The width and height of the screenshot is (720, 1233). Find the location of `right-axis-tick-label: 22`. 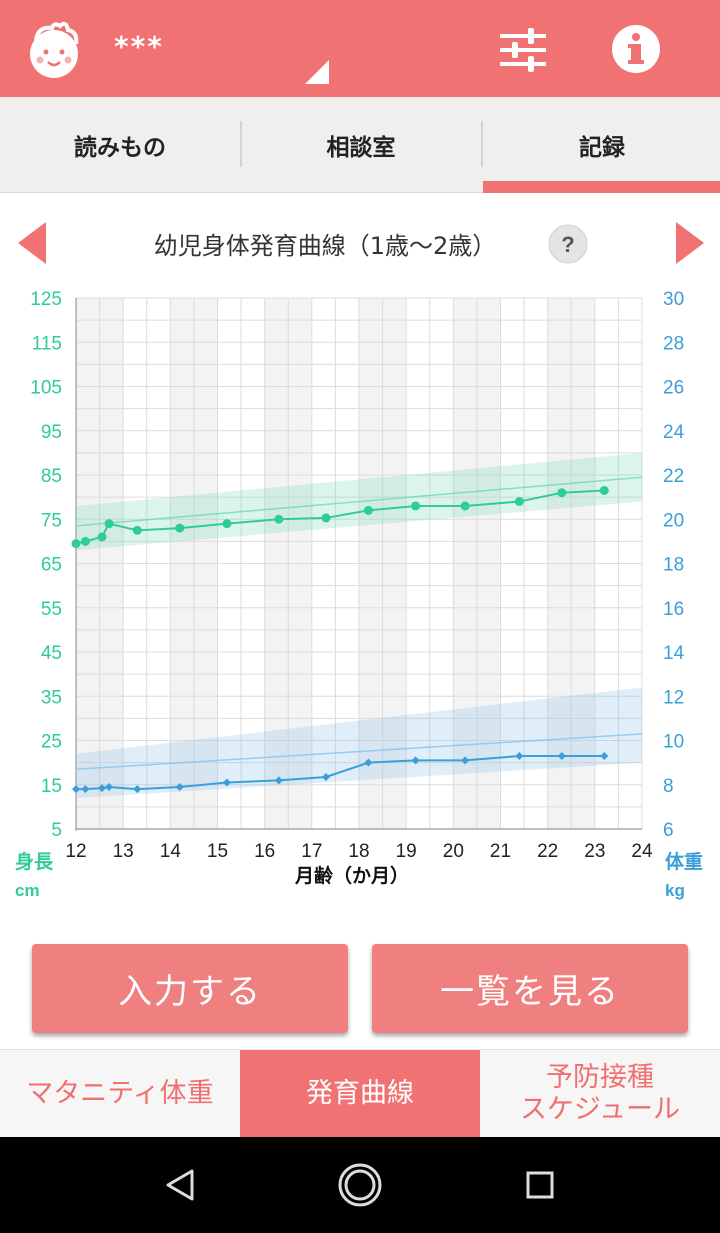

right-axis-tick-label: 22 is located at coordinates (673, 476).